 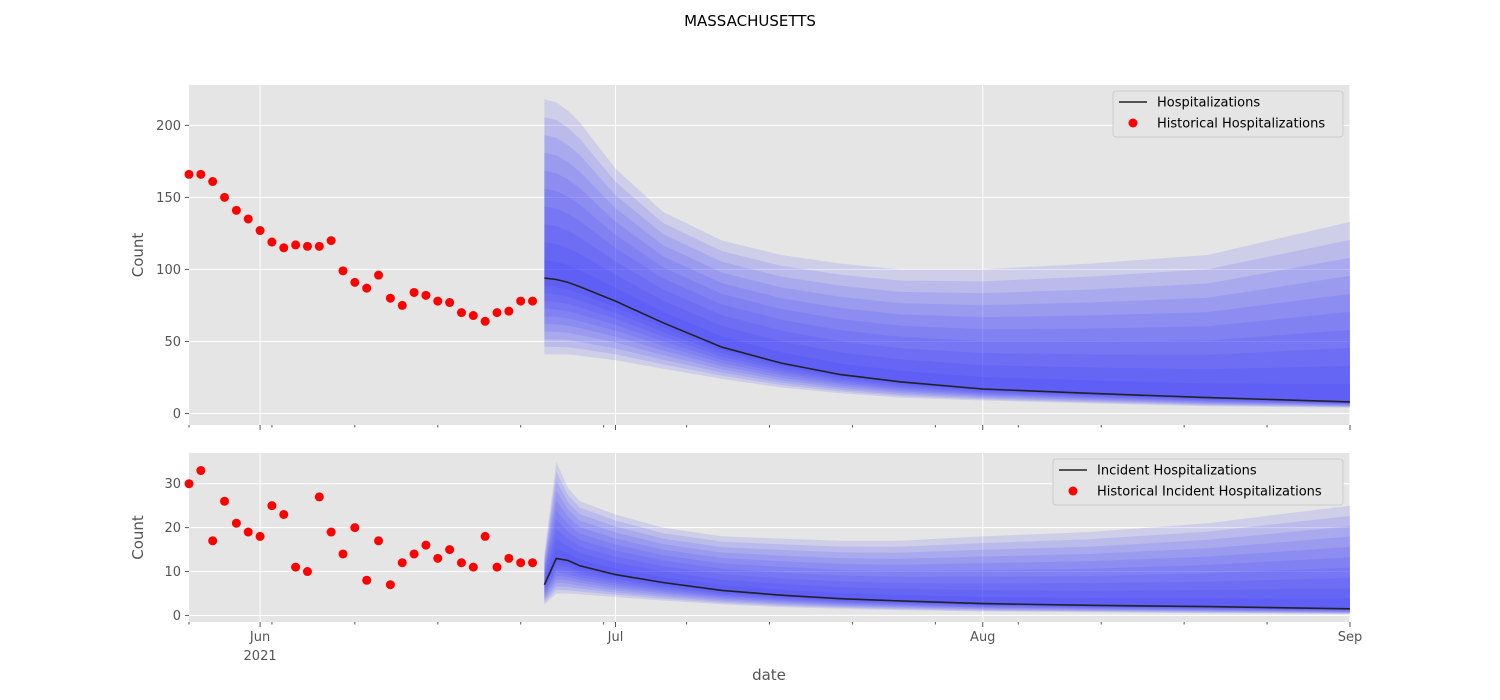 What do you see at coordinates (168, 198) in the screenshot?
I see `y-tick-label: 150` at bounding box center [168, 198].